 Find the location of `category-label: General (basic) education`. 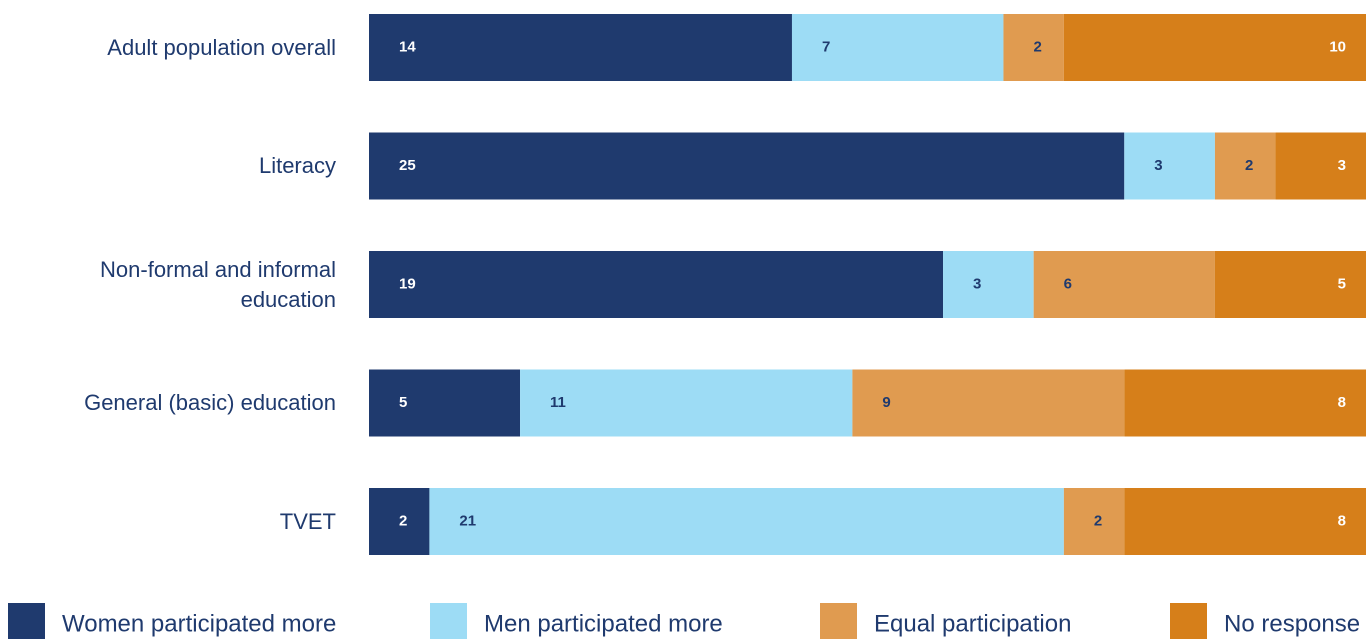

category-label: General (basic) education is located at coordinates (210, 402).